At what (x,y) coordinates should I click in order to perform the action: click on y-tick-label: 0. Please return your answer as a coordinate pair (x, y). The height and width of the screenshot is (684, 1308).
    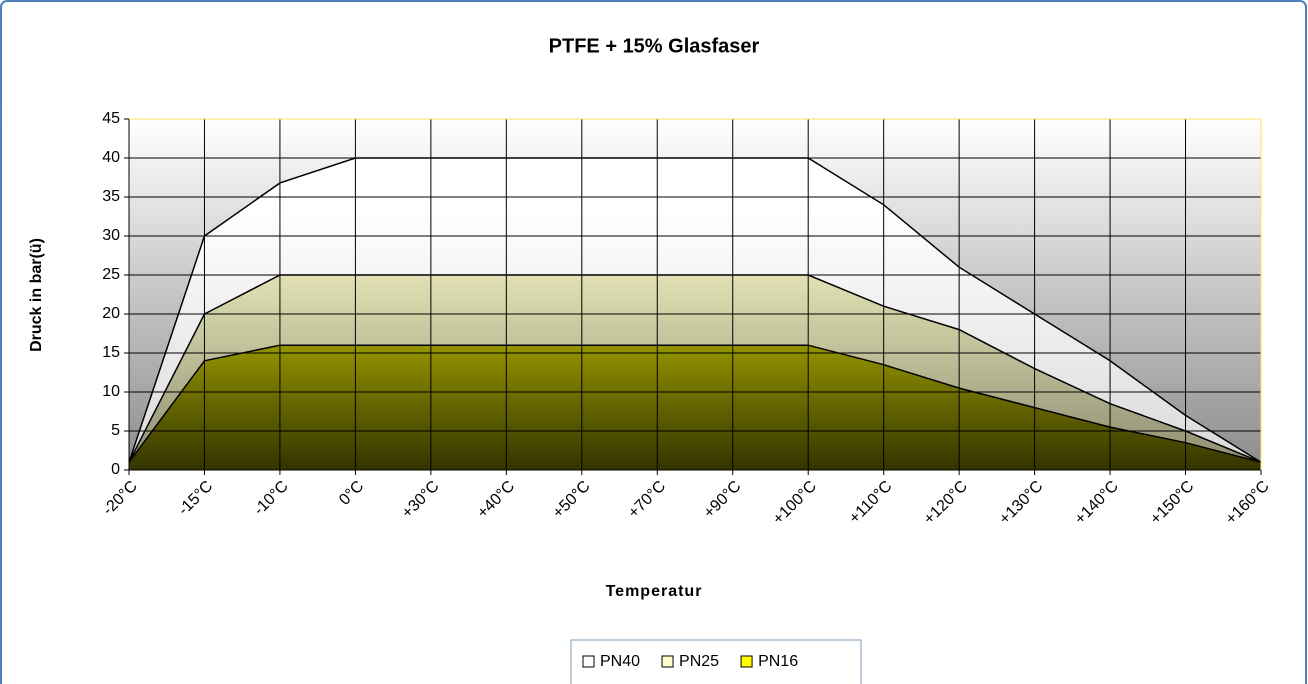
    Looking at the image, I should click on (115, 469).